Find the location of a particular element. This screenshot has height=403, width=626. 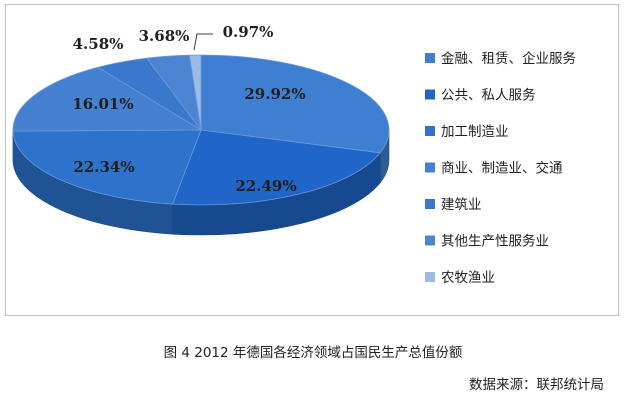

legend-label-7: 农牧渔业 is located at coordinates (468, 278).